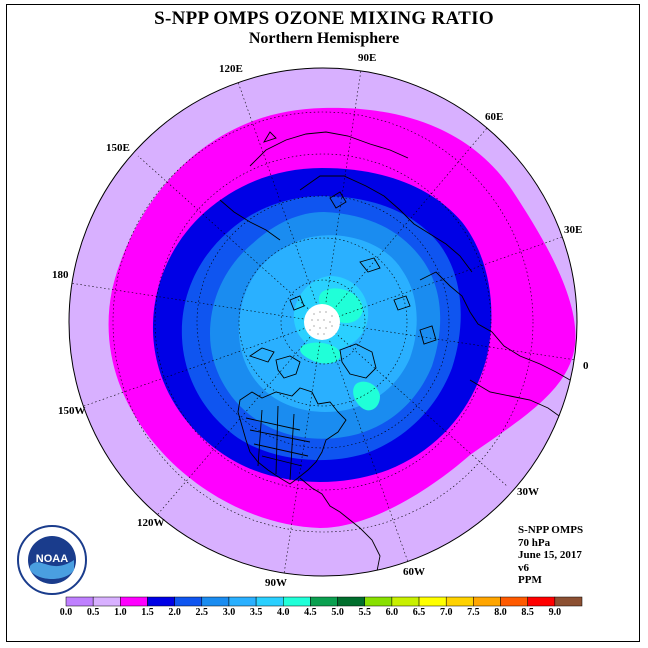  I want to click on lon-label-120w: 120W, so click(151, 523).